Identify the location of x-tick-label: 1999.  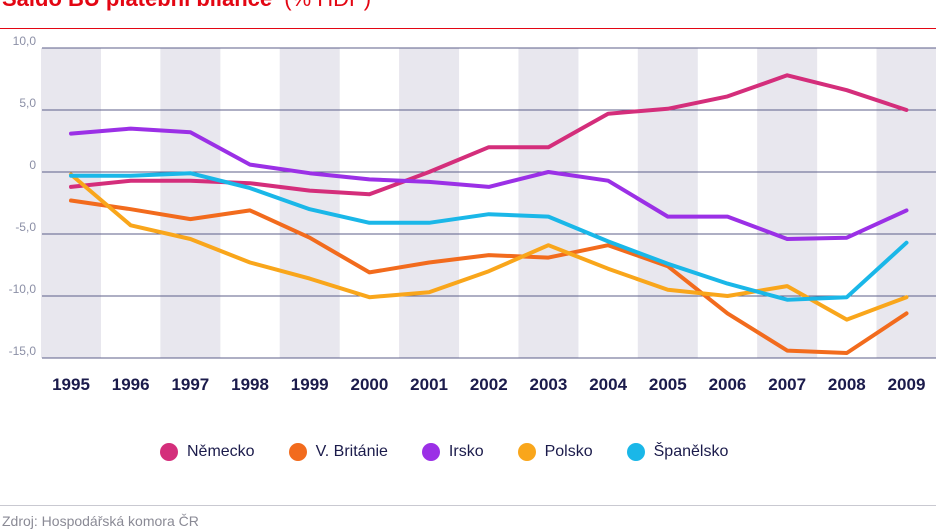
(310, 384).